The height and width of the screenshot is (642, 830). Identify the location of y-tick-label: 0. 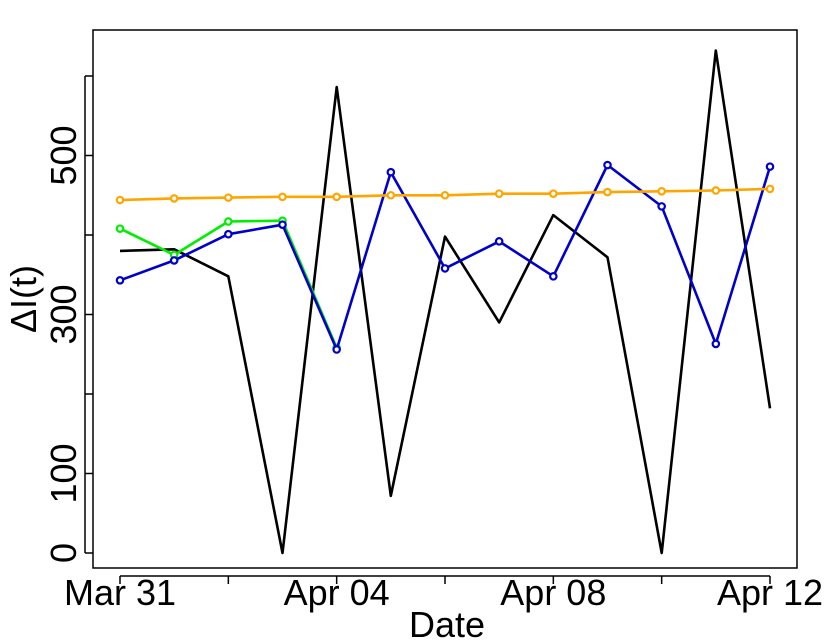
(63, 553).